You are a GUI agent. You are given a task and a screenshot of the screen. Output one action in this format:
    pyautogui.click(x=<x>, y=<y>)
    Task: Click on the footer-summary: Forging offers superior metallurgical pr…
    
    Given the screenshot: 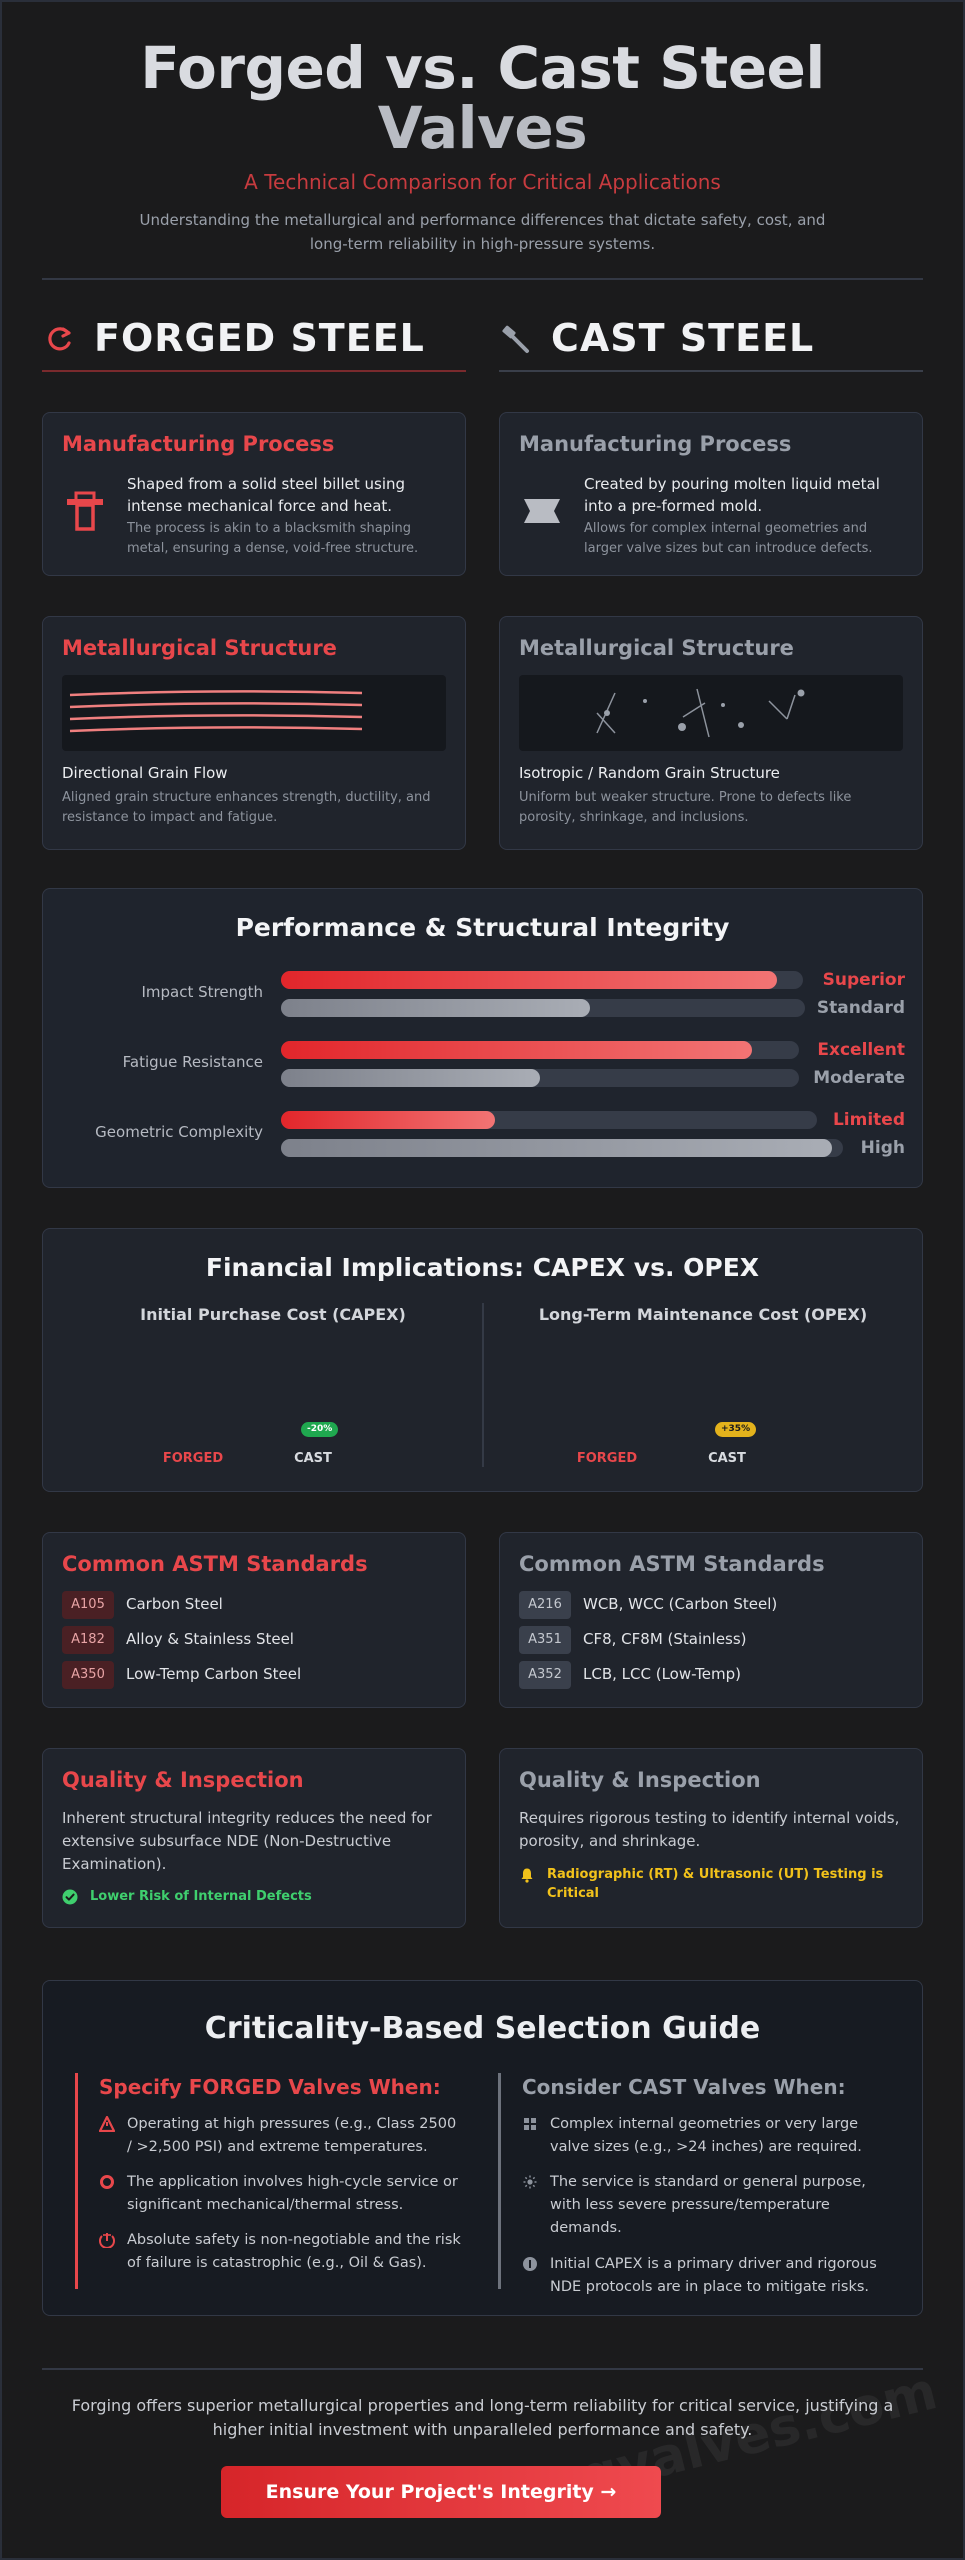 What is the action you would take?
    pyautogui.click(x=482, y=2417)
    